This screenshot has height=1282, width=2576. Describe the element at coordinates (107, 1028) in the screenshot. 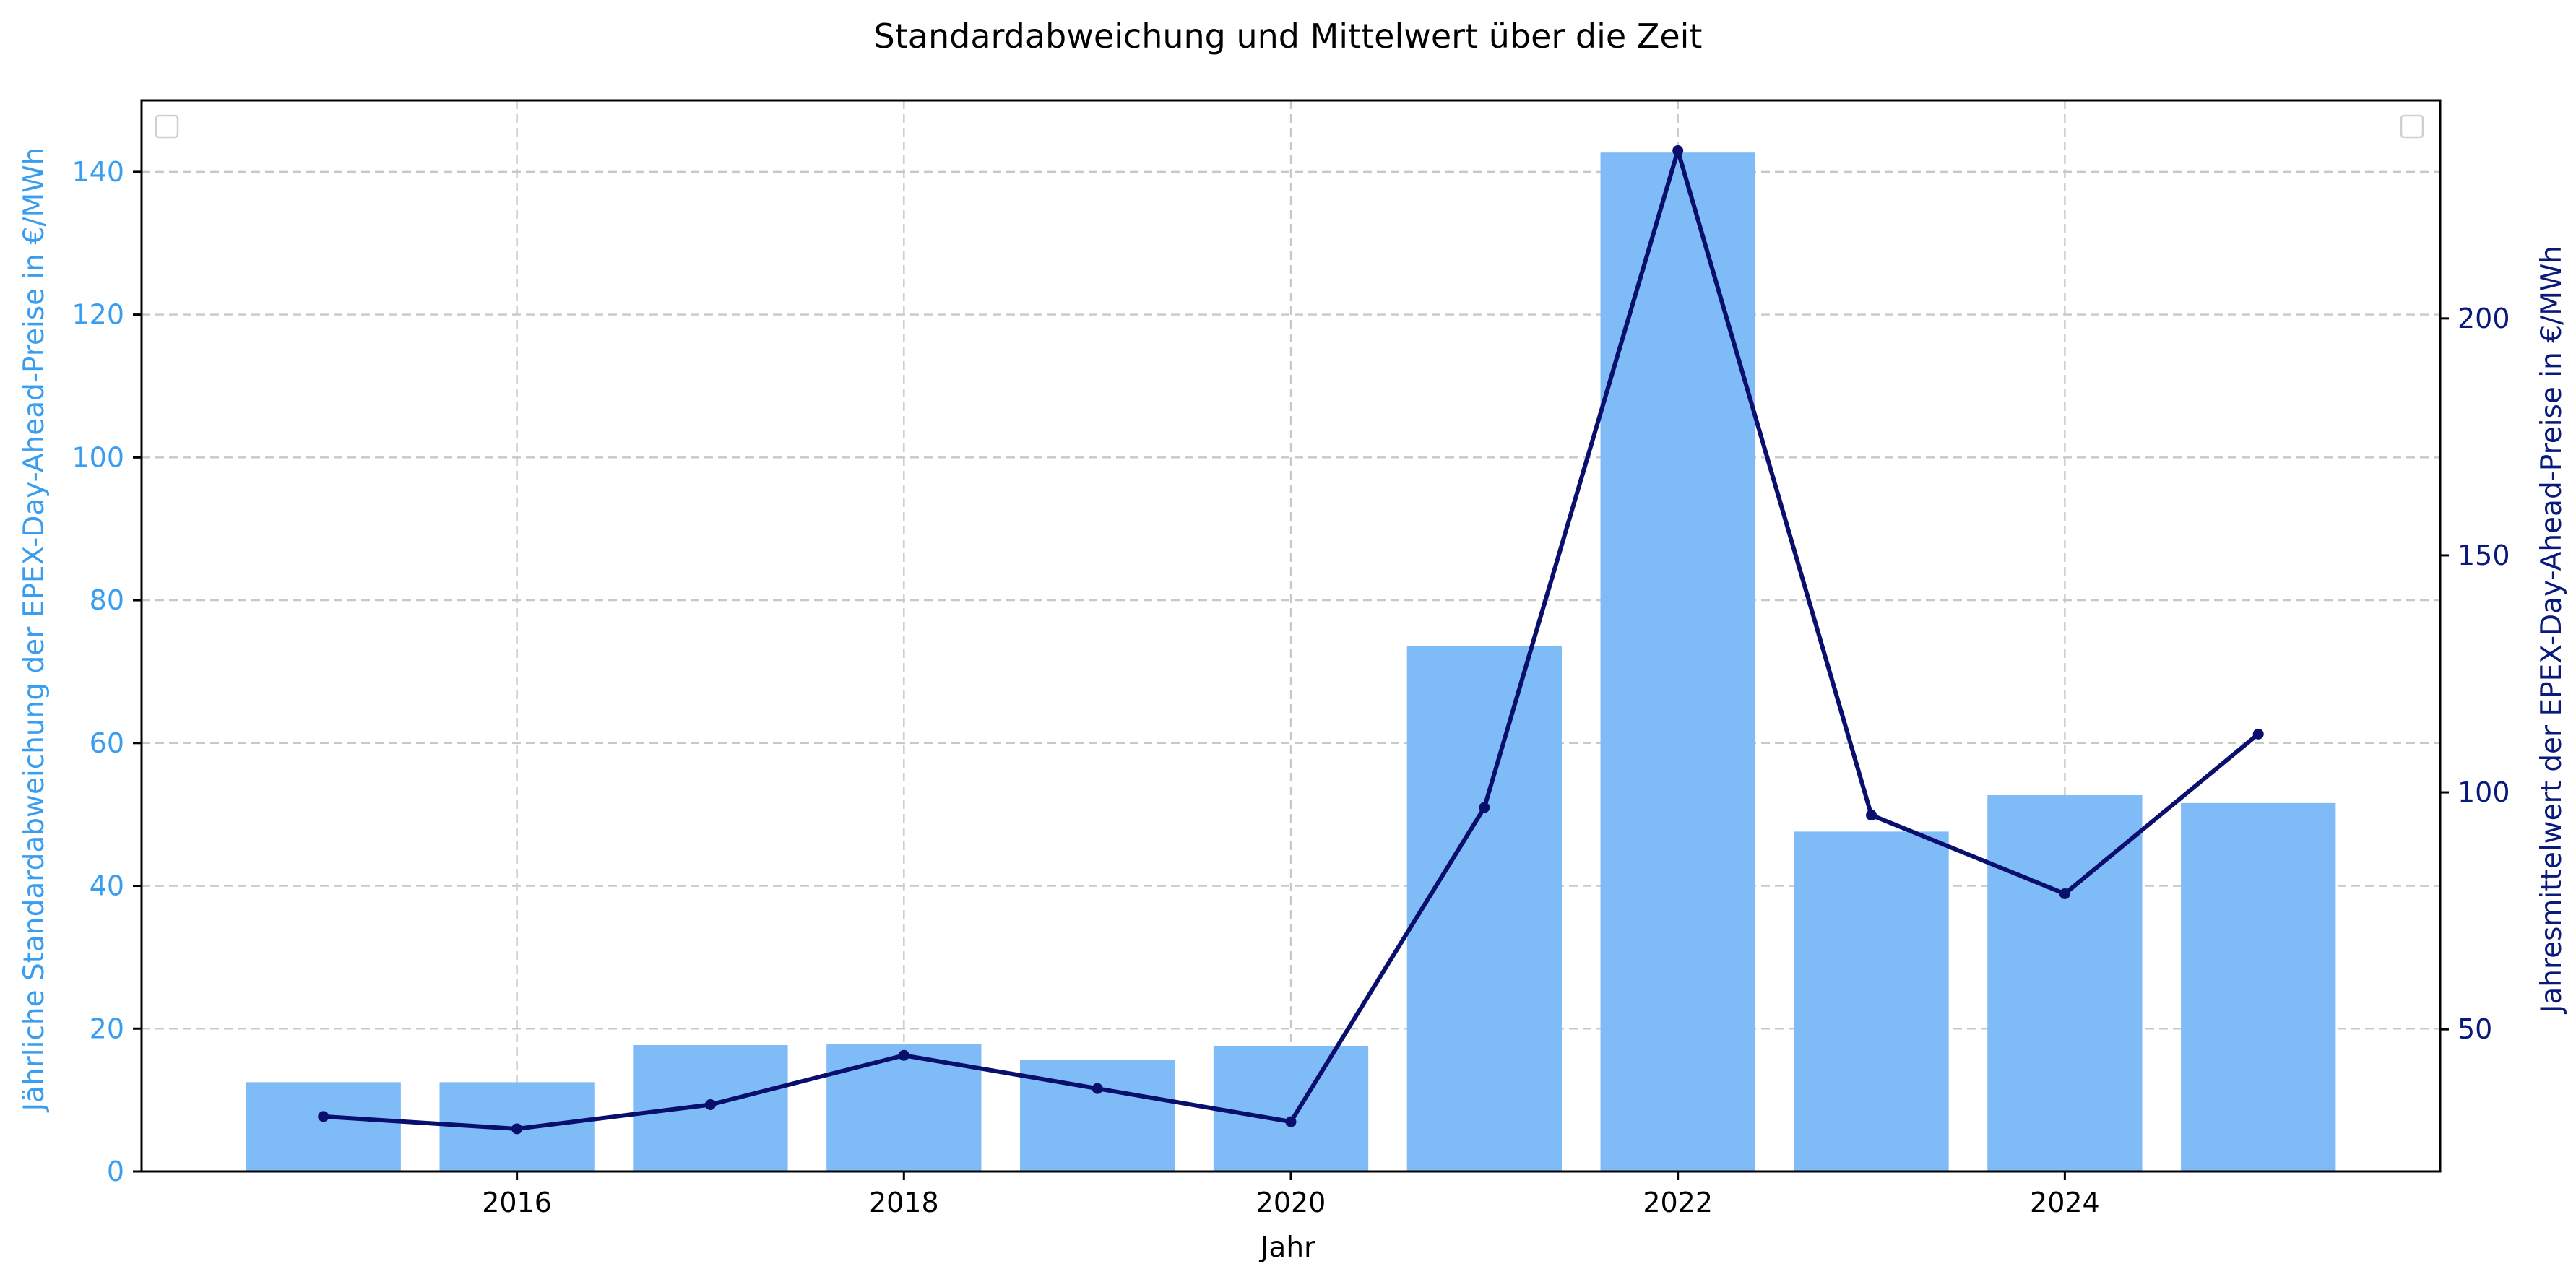

I see `y-left-tick-label: 20` at that location.